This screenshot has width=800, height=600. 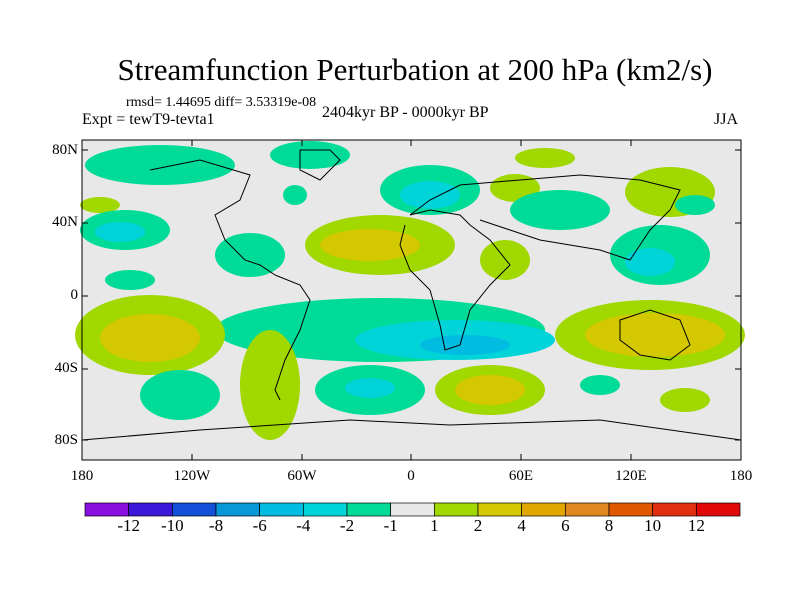 What do you see at coordinates (390, 525) in the screenshot?
I see `colorbar-label: -1` at bounding box center [390, 525].